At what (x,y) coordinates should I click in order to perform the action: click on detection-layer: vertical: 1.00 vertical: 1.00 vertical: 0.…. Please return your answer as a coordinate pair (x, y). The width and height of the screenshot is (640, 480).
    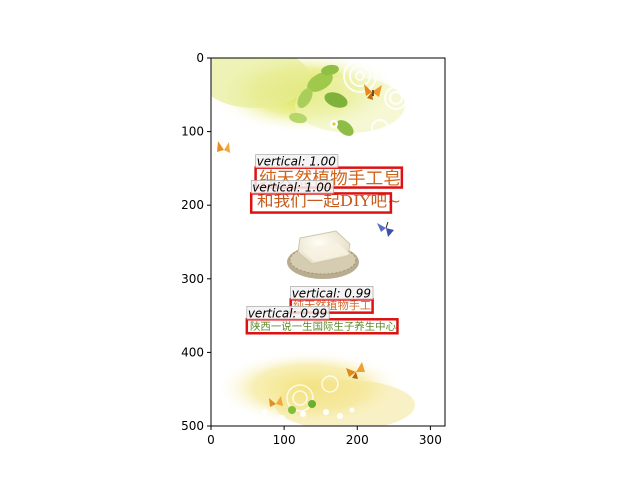
    Looking at the image, I should click on (324, 244).